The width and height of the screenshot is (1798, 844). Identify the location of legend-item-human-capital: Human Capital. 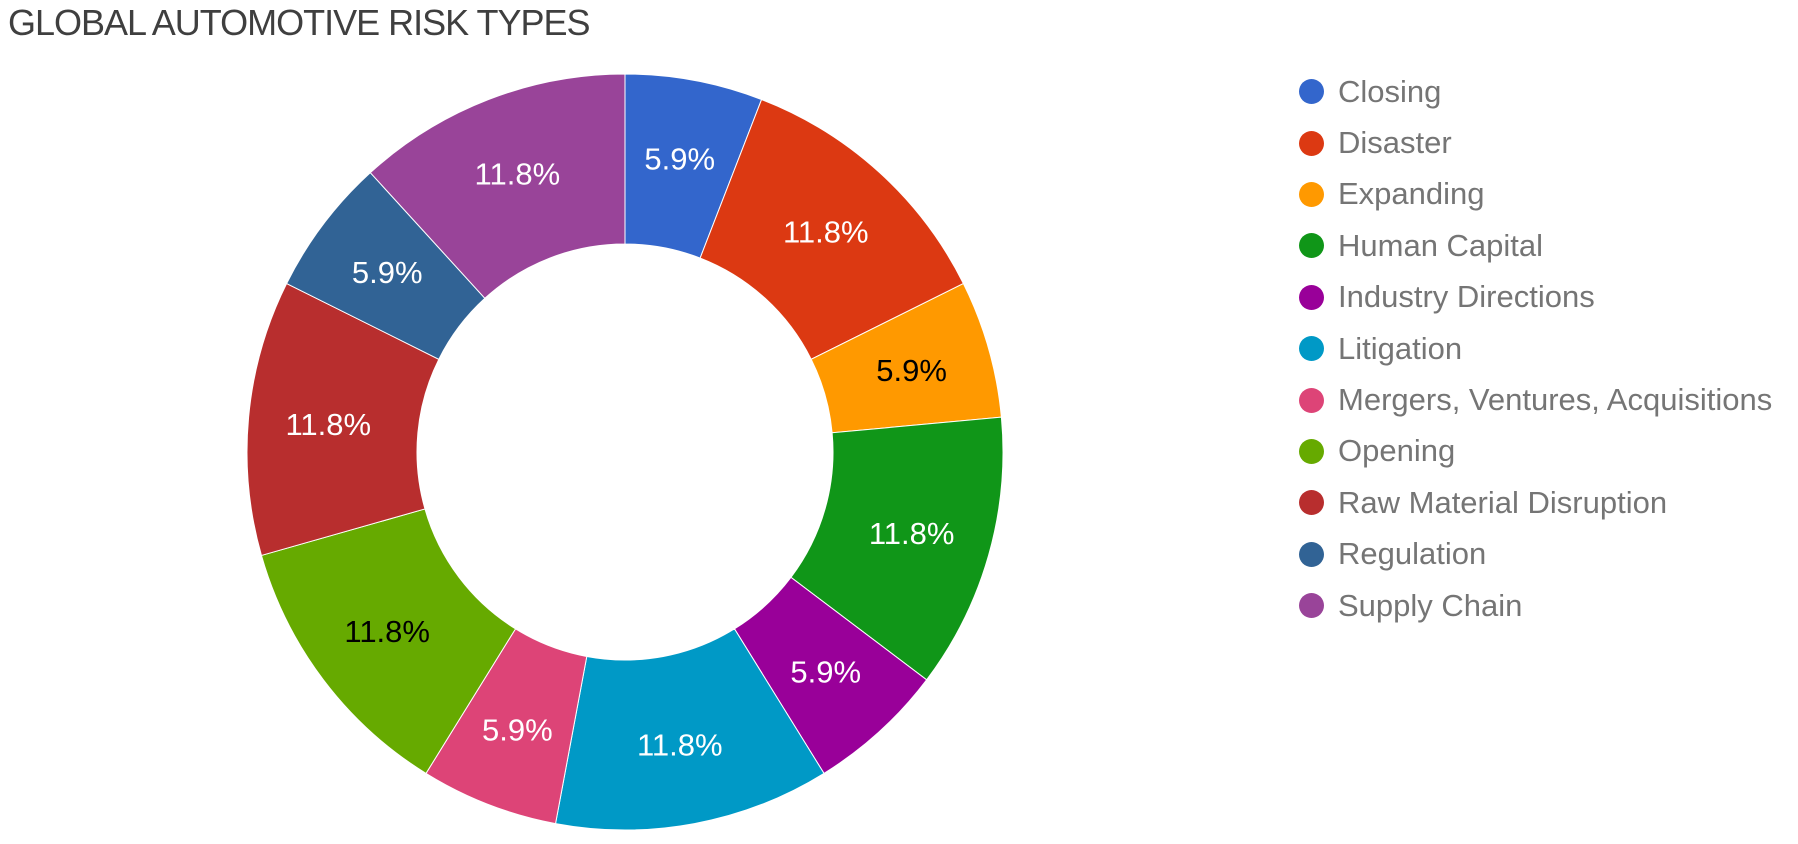
(1535, 245).